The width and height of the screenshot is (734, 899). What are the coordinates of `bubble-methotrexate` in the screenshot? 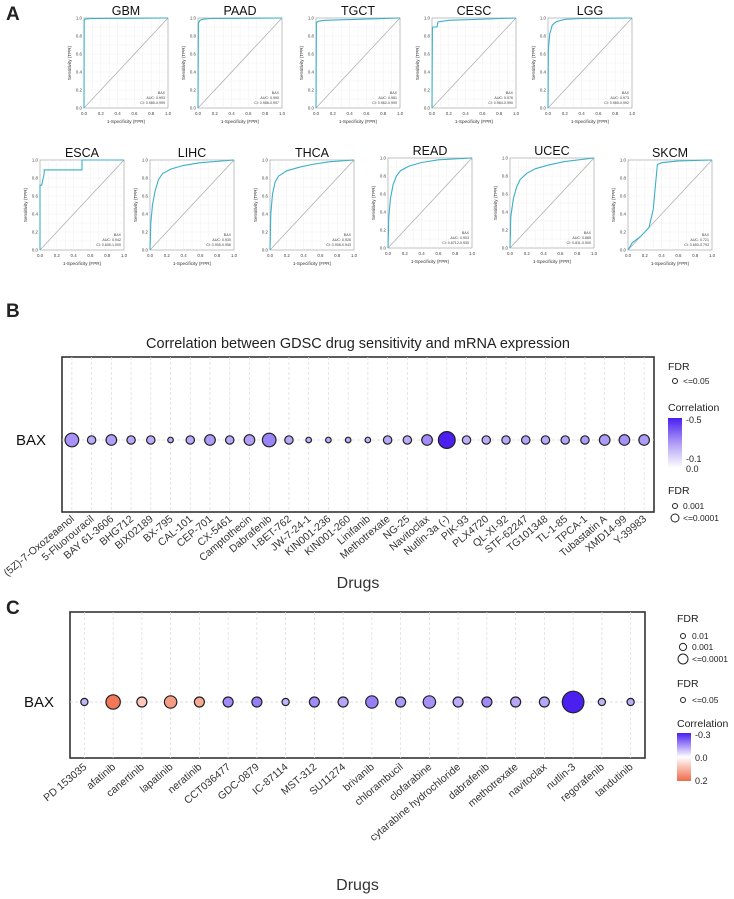 It's located at (516, 702).